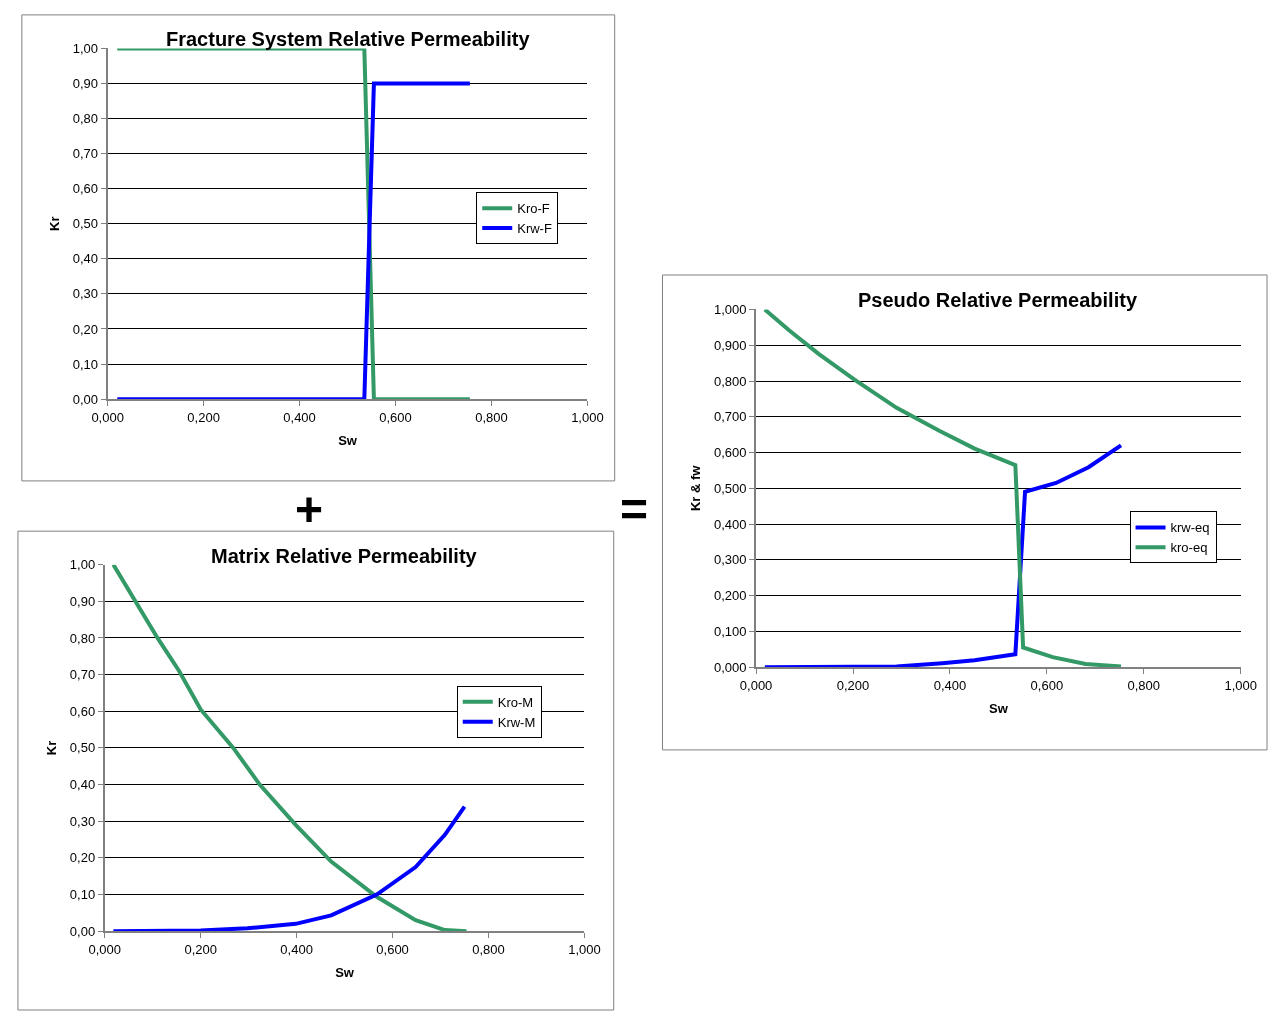 Image resolution: width=1284 pixels, height=1019 pixels. Describe the element at coordinates (730, 631) in the screenshot. I see `y-tick-label: 0,100` at that location.